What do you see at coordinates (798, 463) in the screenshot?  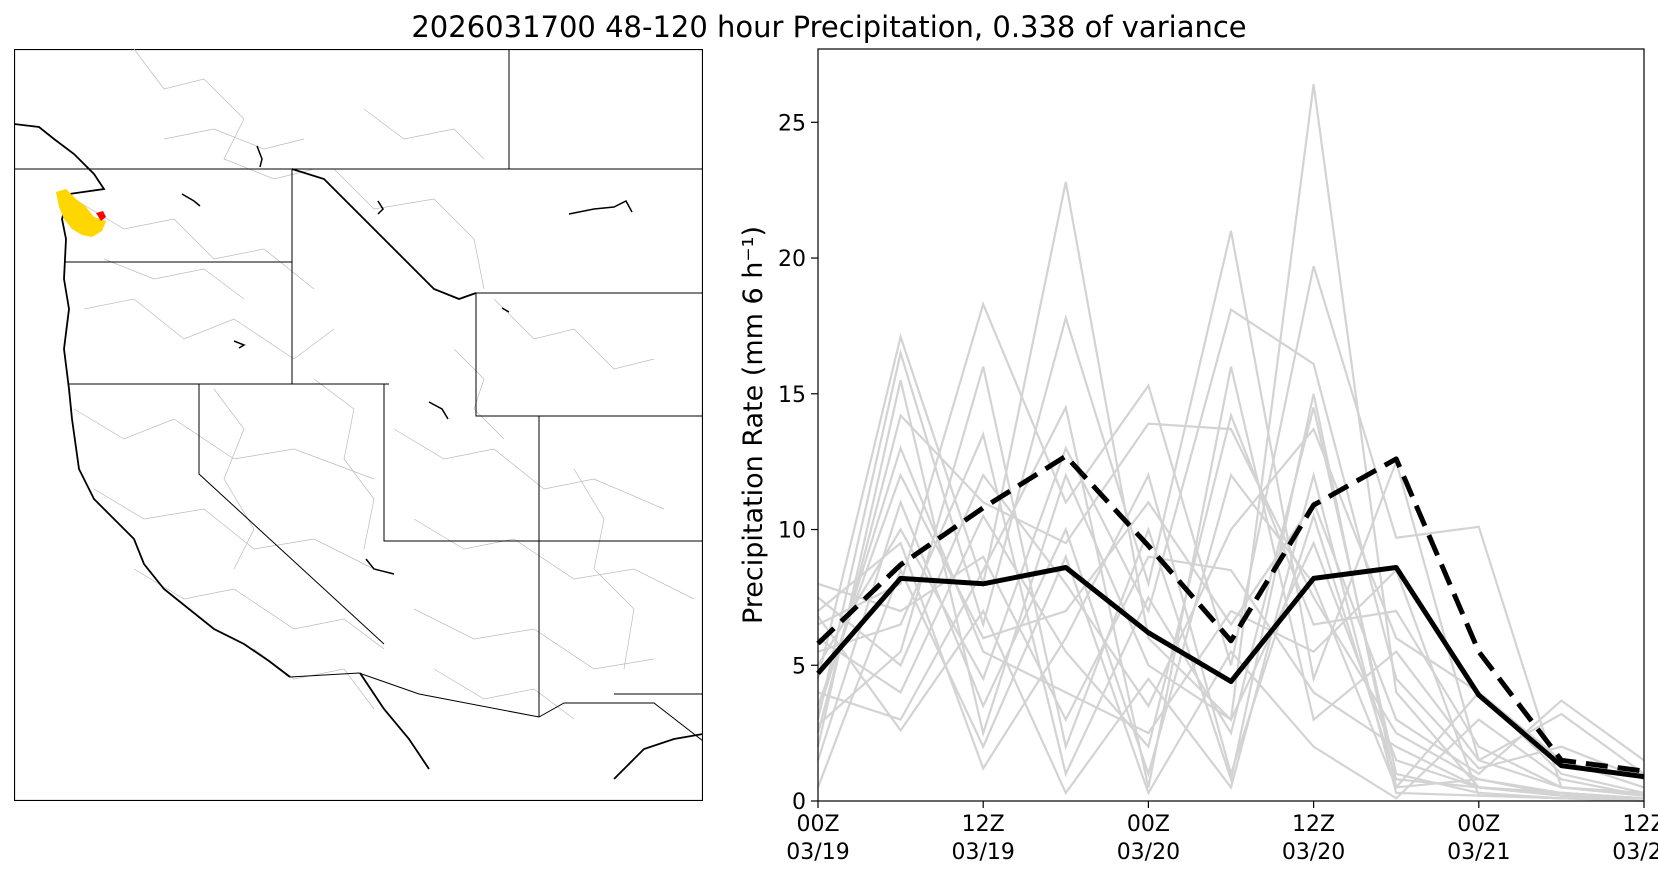 I see `y-ticks: 0 5 10 15 20 25` at bounding box center [798, 463].